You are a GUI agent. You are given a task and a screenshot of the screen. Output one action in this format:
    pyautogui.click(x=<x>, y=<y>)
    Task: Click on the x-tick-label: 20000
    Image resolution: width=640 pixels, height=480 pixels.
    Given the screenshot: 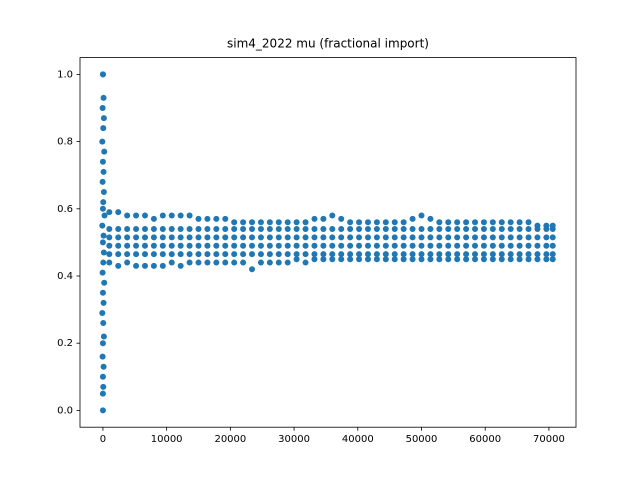 What is the action you would take?
    pyautogui.click(x=230, y=439)
    